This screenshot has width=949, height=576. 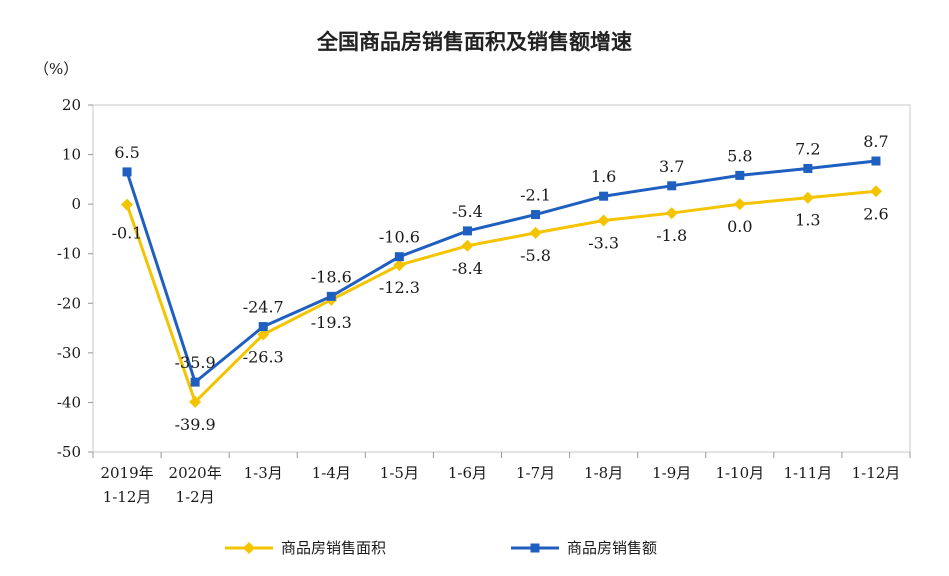 I want to click on y-tick-label: 10, so click(x=71, y=155).